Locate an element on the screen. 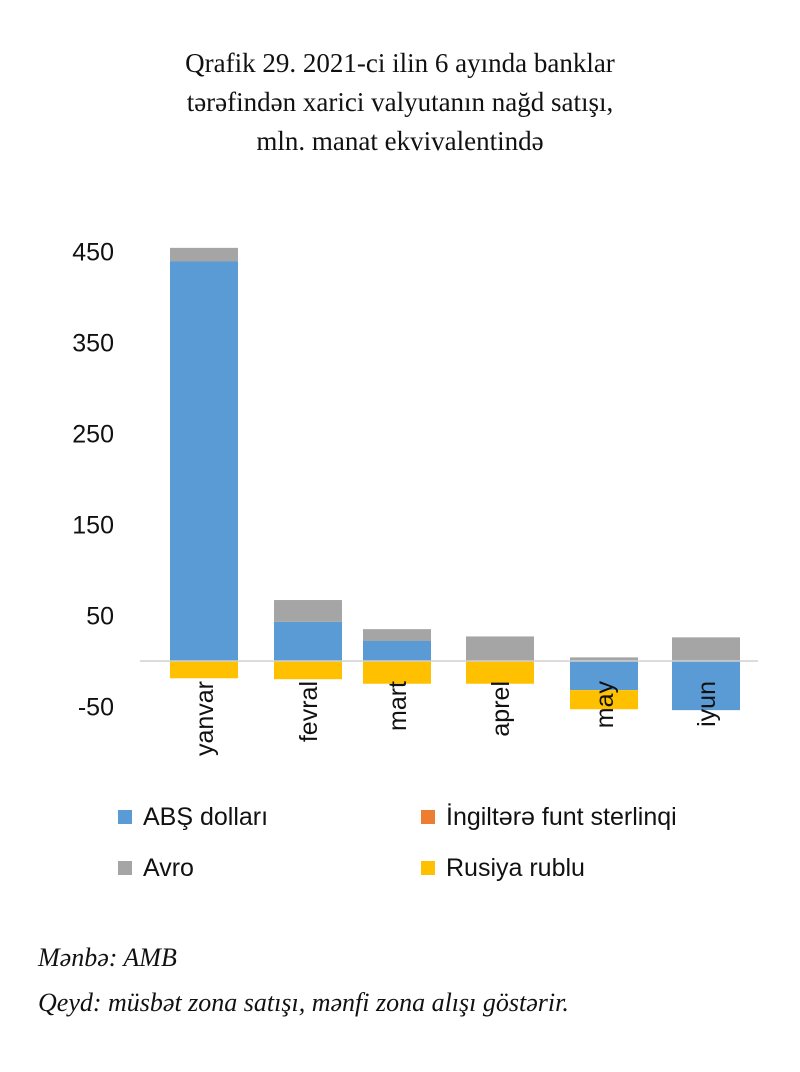 The image size is (800, 1072). y-tick-label: -50 is located at coordinates (96, 708).